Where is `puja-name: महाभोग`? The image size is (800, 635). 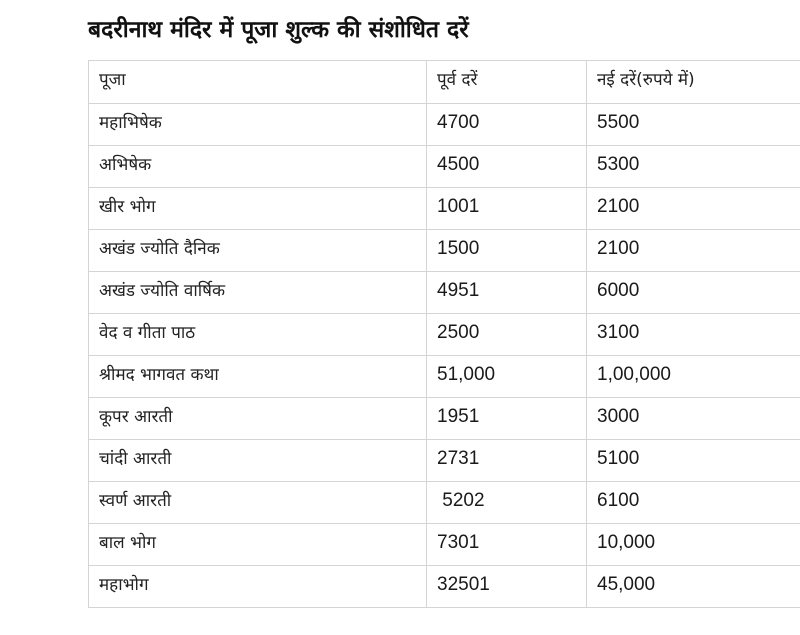
puja-name: महाभोग is located at coordinates (257, 586).